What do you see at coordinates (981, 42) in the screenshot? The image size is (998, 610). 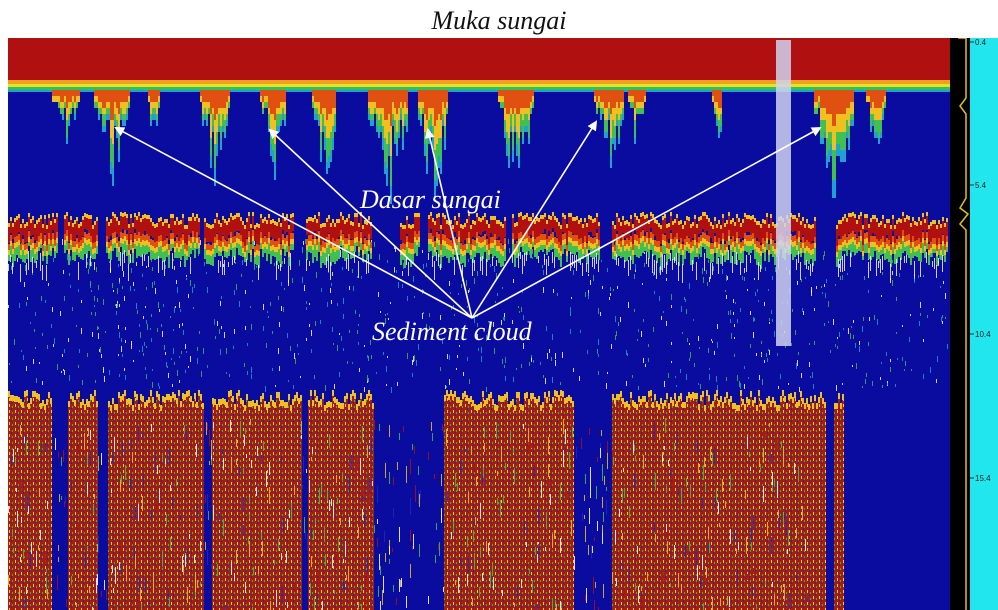 I see `depth-tick-0: 0.4` at bounding box center [981, 42].